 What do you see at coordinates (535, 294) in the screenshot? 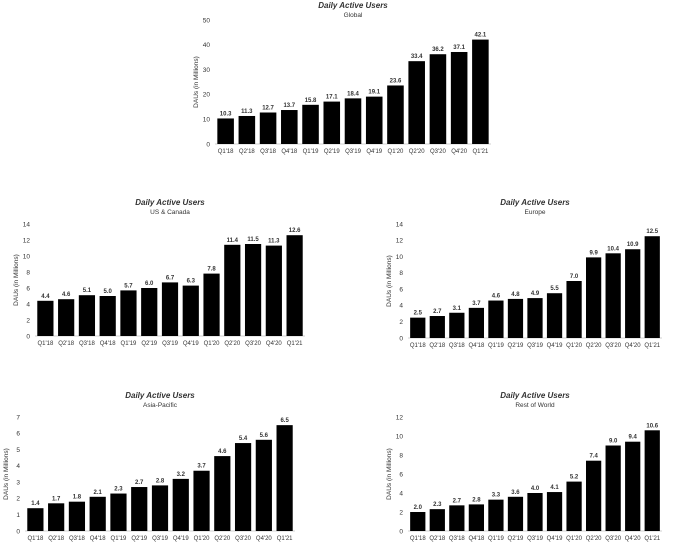
I see `data-label: 4.9` at bounding box center [535, 294].